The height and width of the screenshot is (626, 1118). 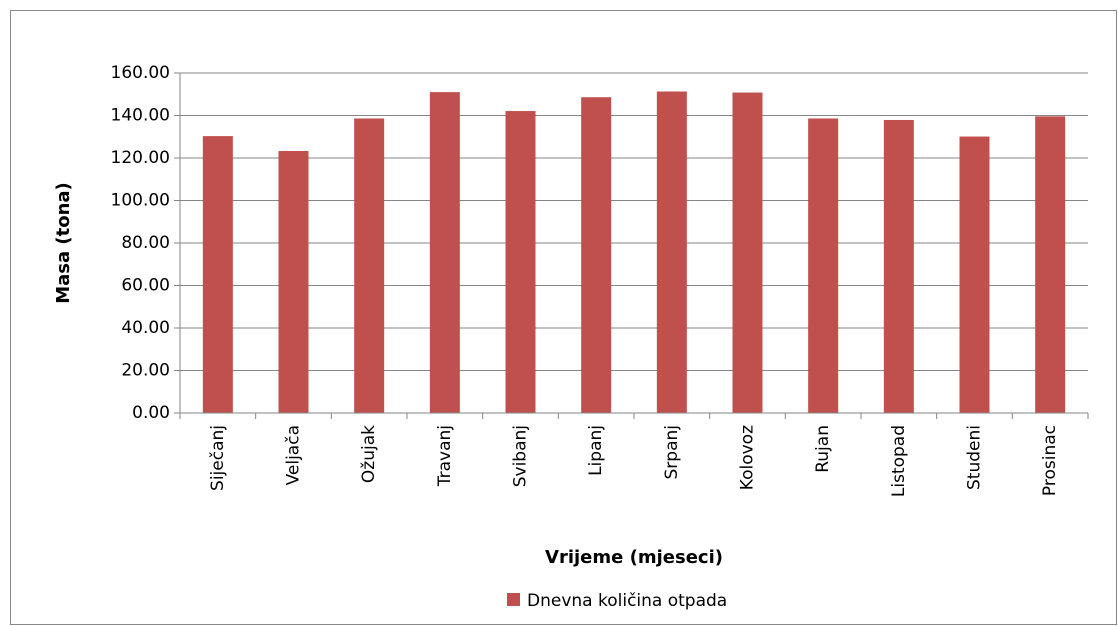 I want to click on x-tick-label: Travanj, so click(x=445, y=456).